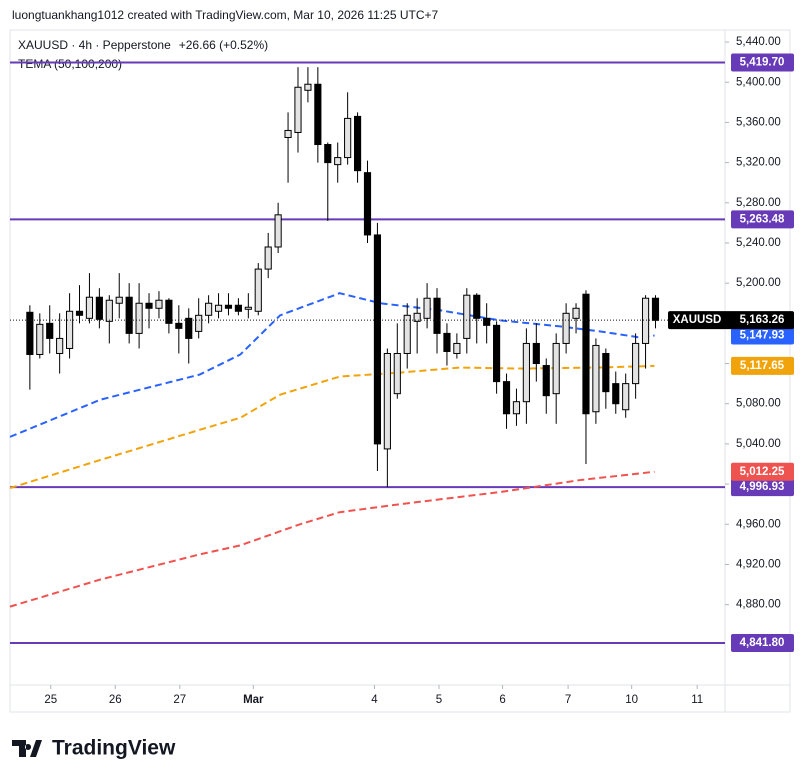 The height and width of the screenshot is (781, 810). I want to click on level-label: 5,263.48, so click(762, 219).